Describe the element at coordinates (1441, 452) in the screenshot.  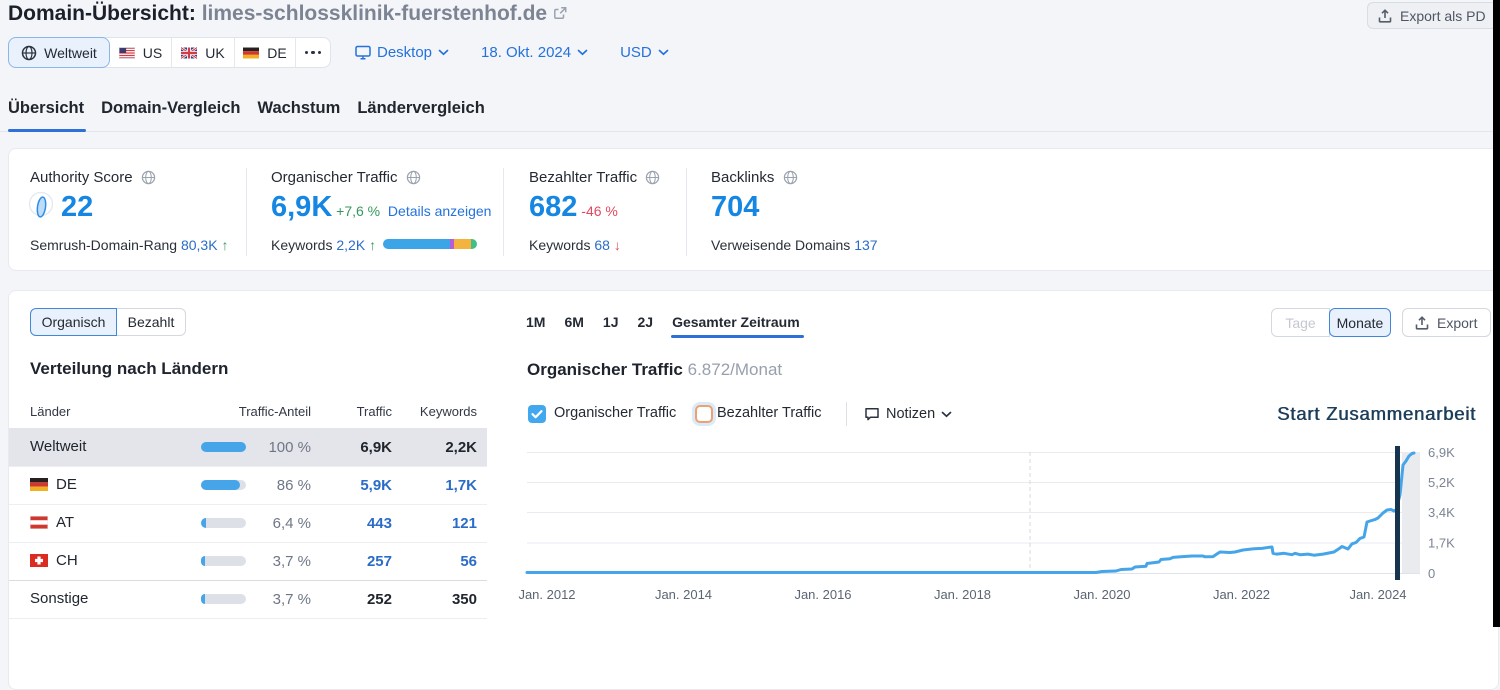
I see `svg-text: 6,9K` at that location.